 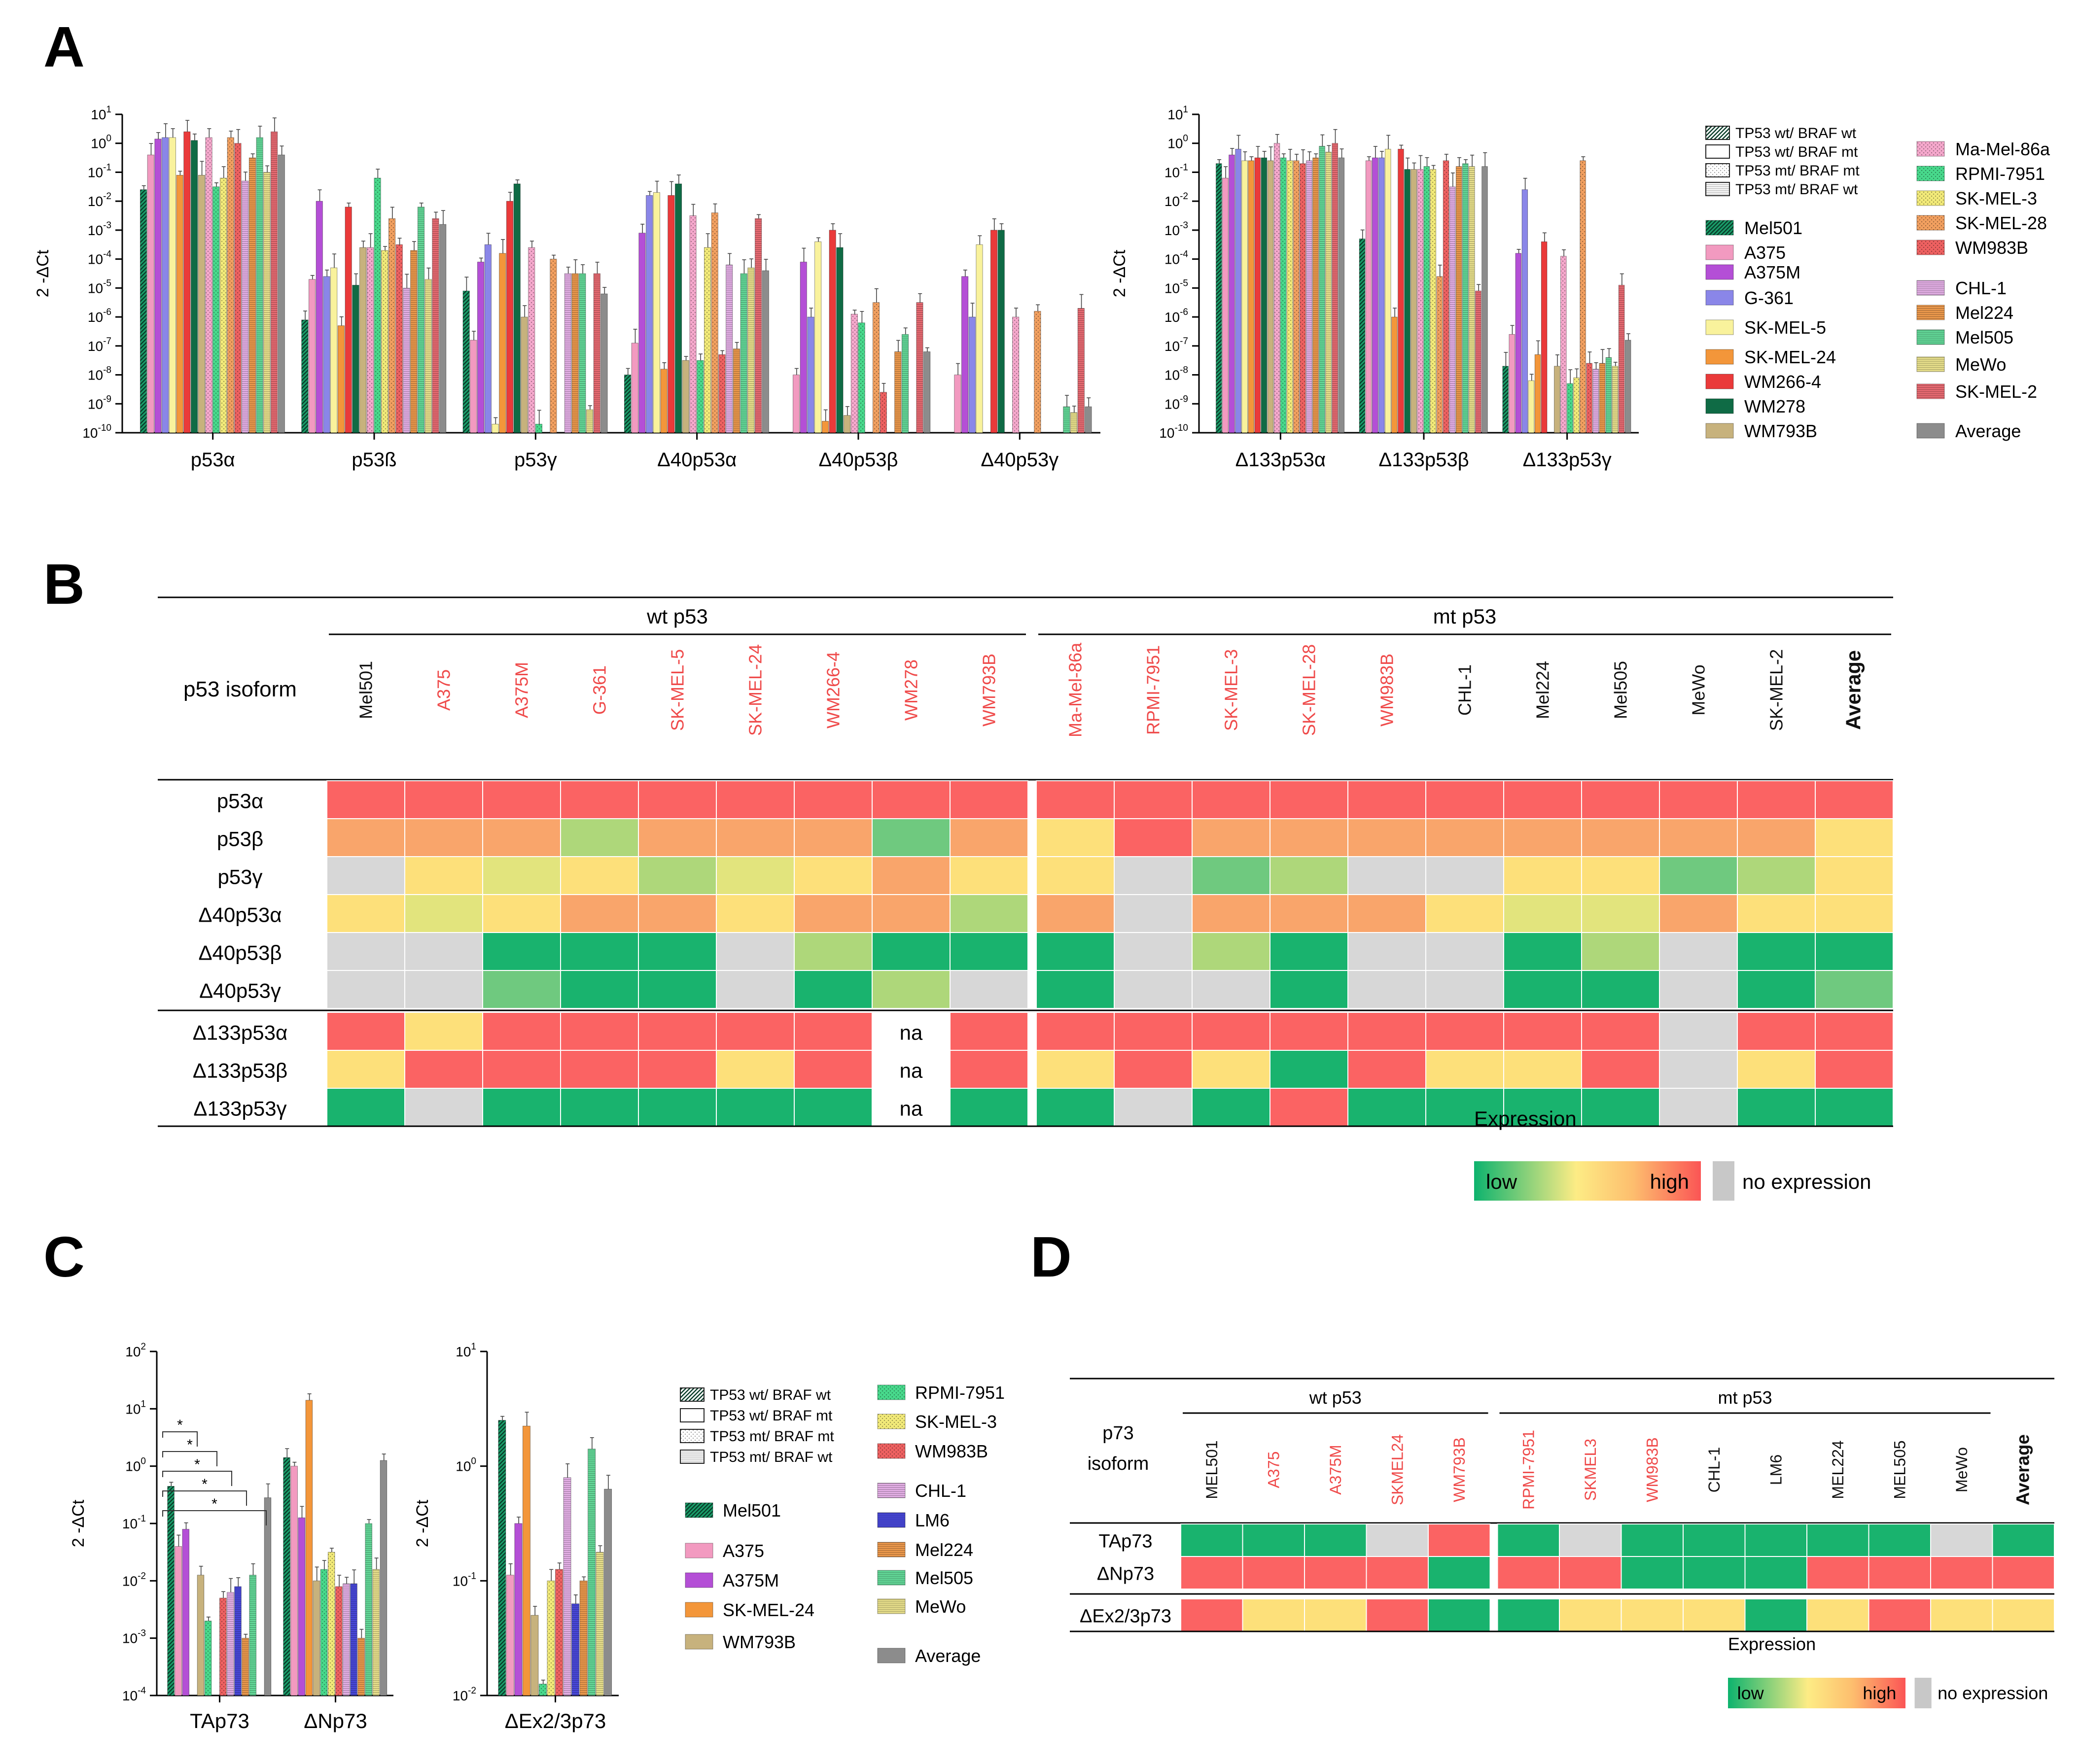 I want to click on bar-133p53-mel224, so click(x=1458, y=299).